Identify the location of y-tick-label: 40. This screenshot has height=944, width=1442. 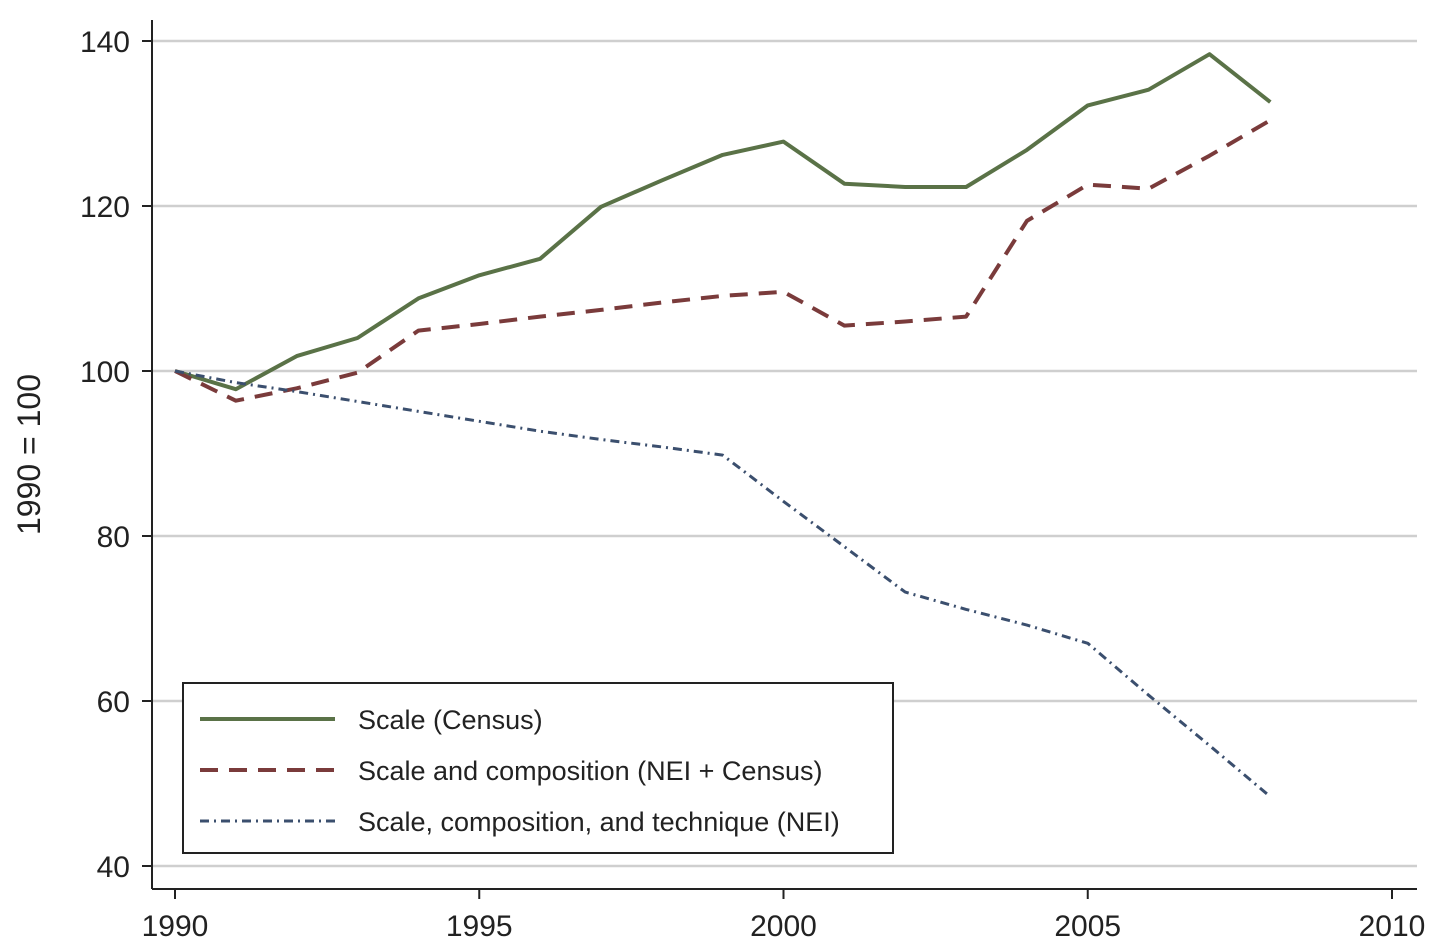
(113, 867).